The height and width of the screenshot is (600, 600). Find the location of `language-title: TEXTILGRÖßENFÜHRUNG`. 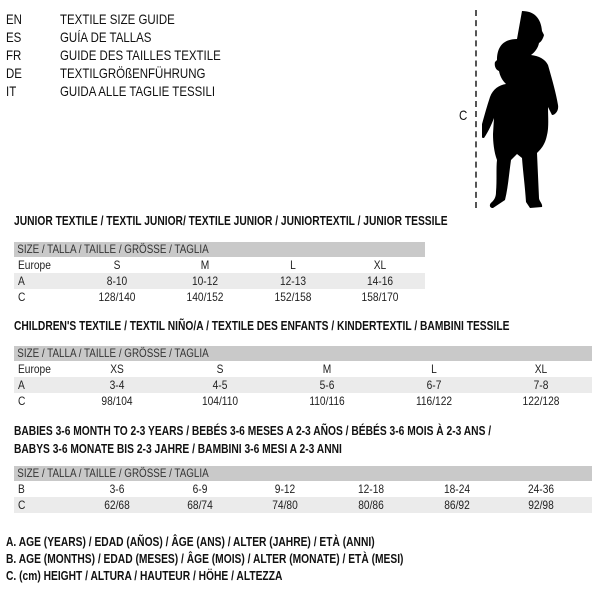

language-title: TEXTILGRÖßENFÜHRUNG is located at coordinates (133, 73).